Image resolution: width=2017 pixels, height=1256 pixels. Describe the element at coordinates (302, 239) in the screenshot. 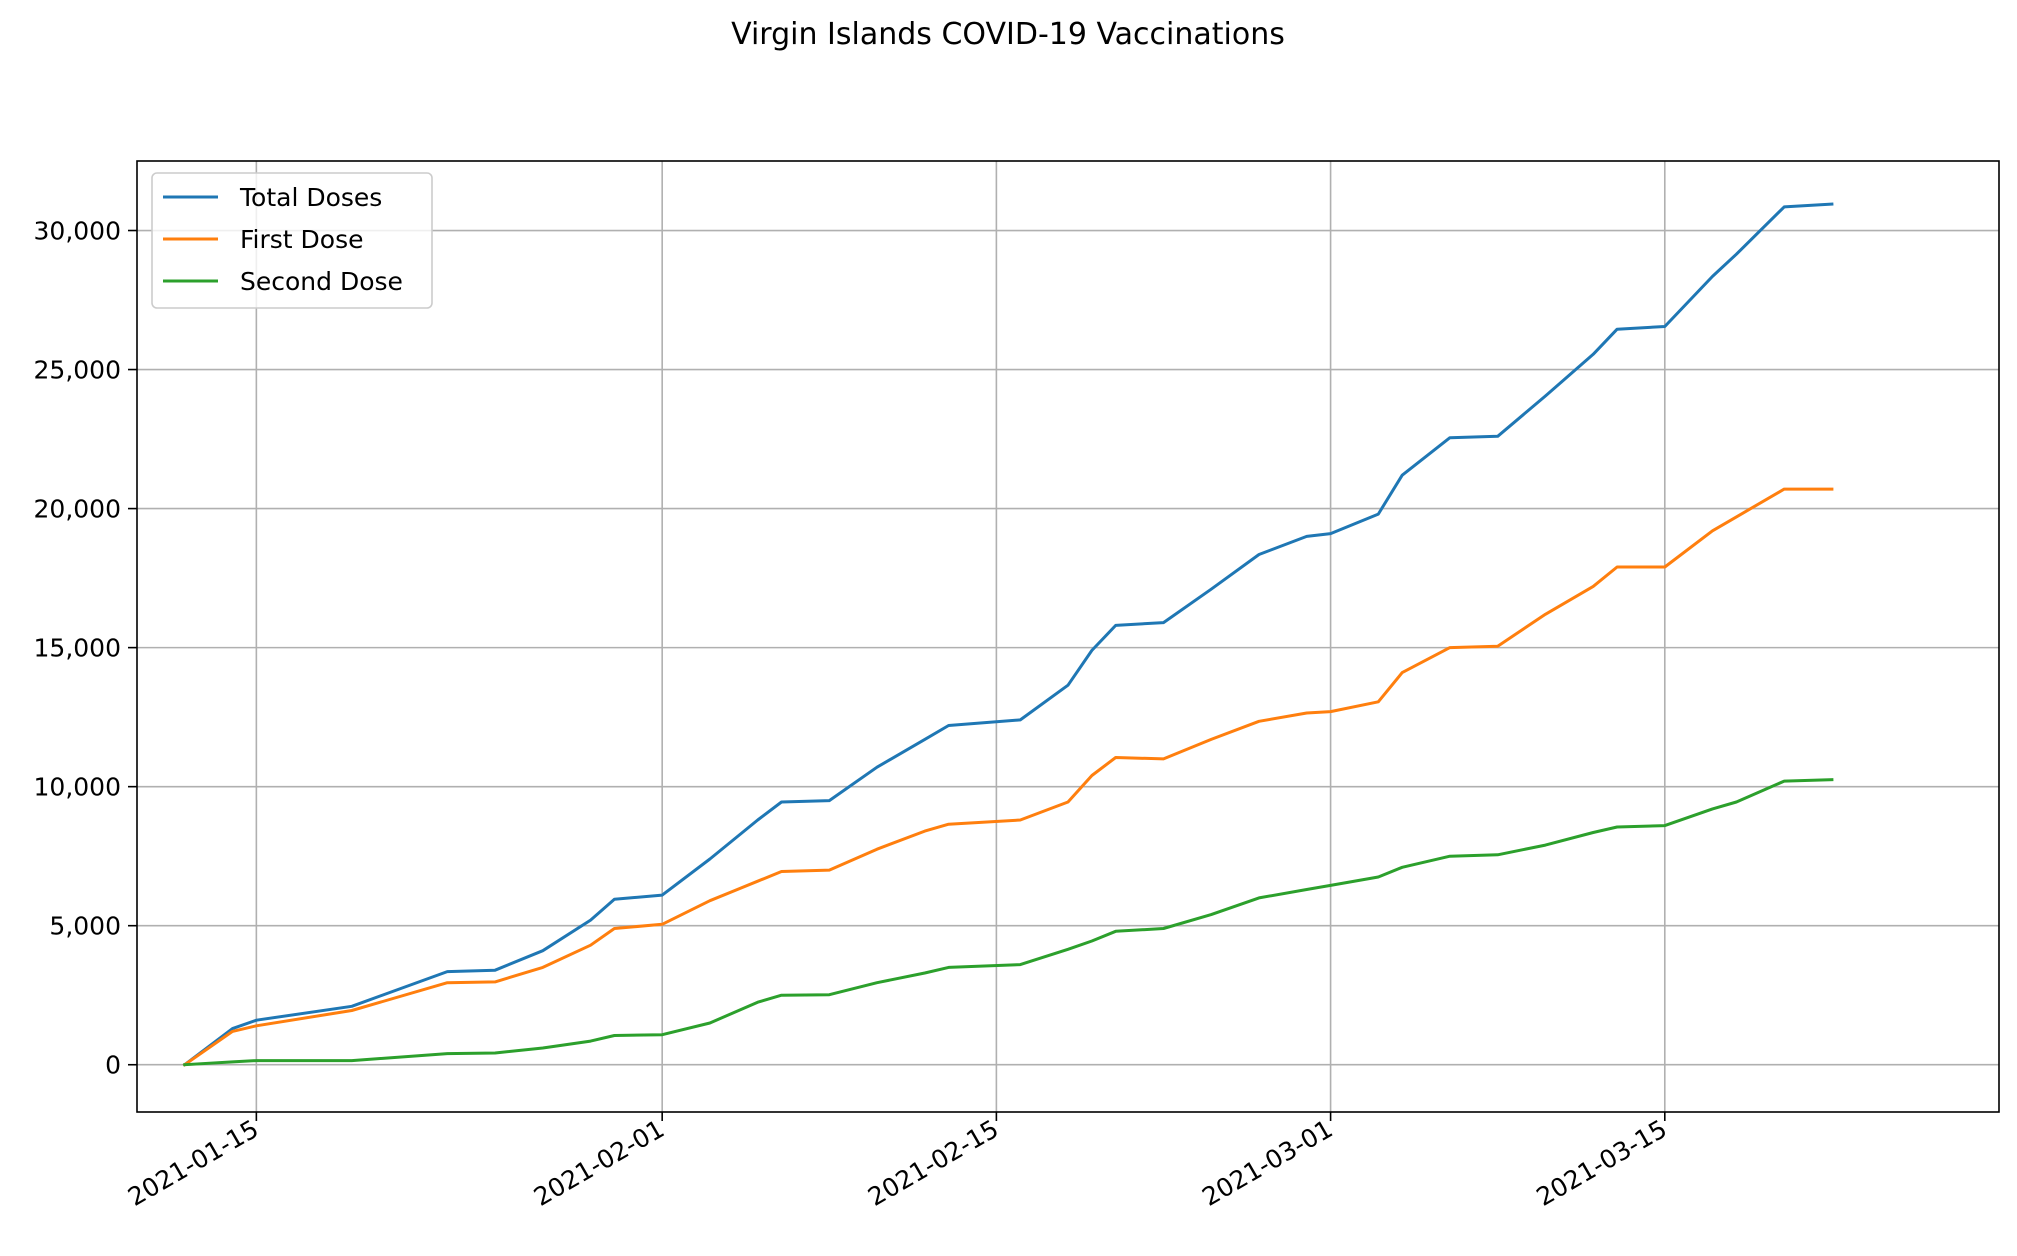

I see `legend-label-first-dose: First Dose` at that location.